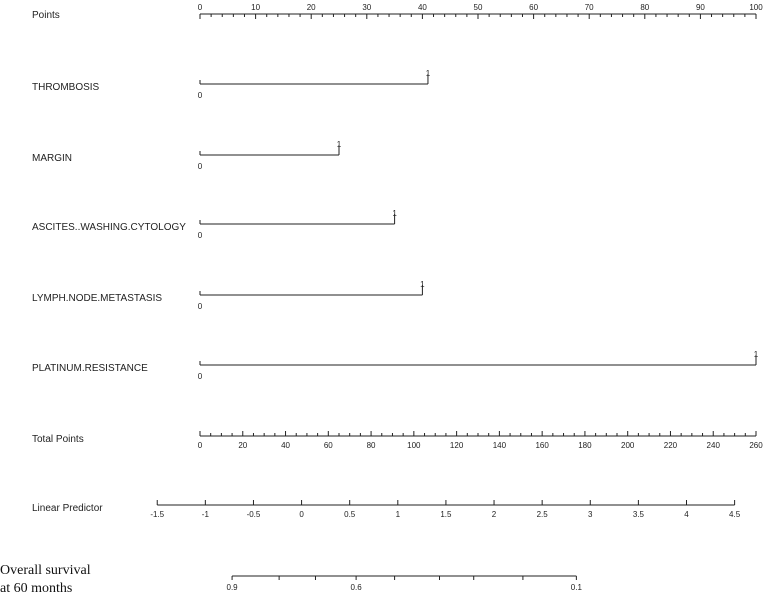 This screenshot has height=598, width=766. What do you see at coordinates (157, 514) in the screenshot?
I see `lp-tick-label: -1.5` at bounding box center [157, 514].